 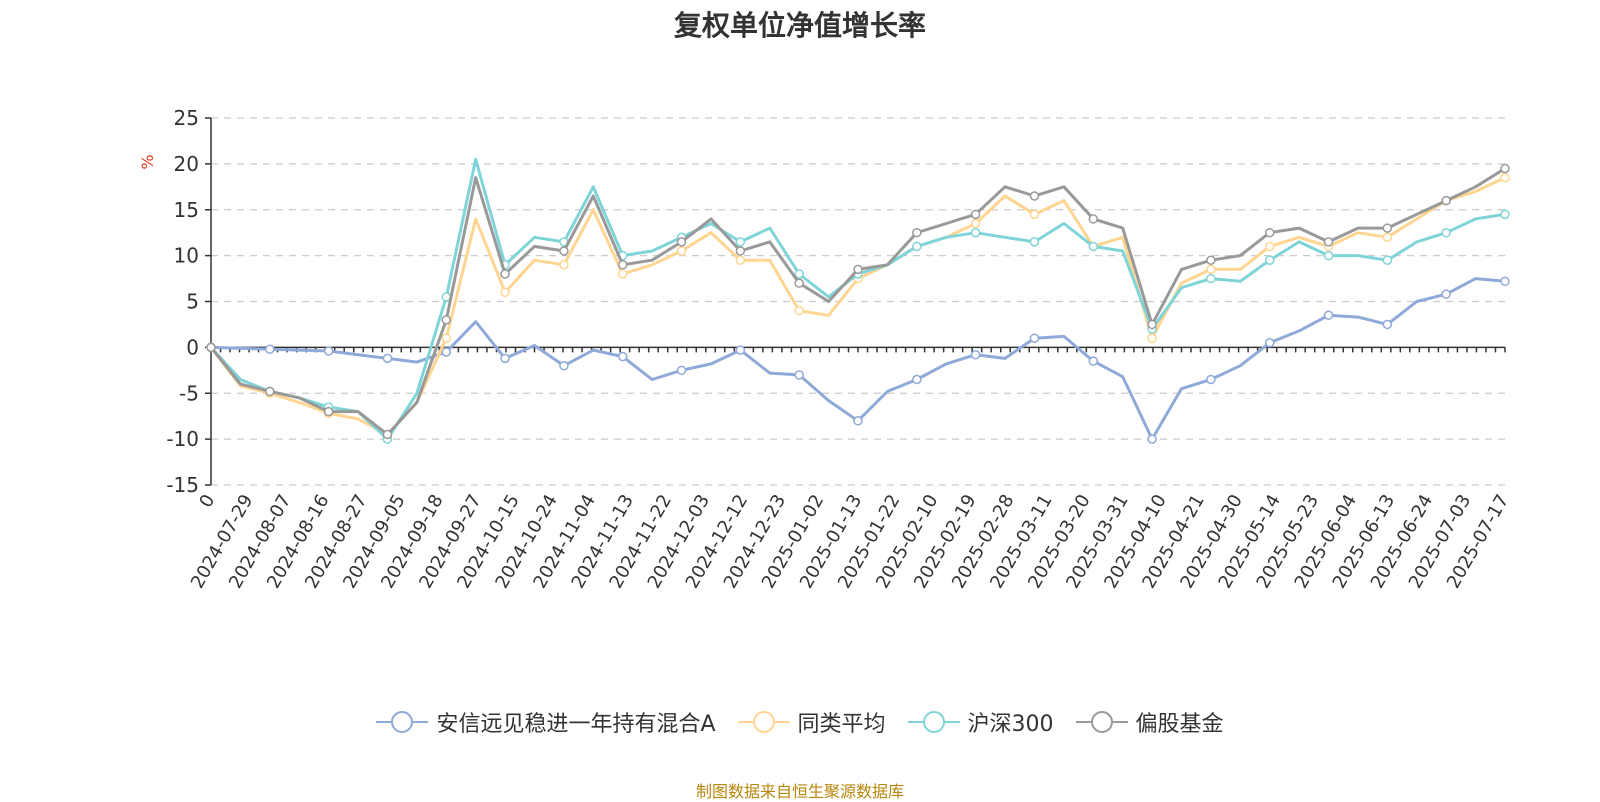 I want to click on y-tick-label: 10, so click(x=186, y=256).